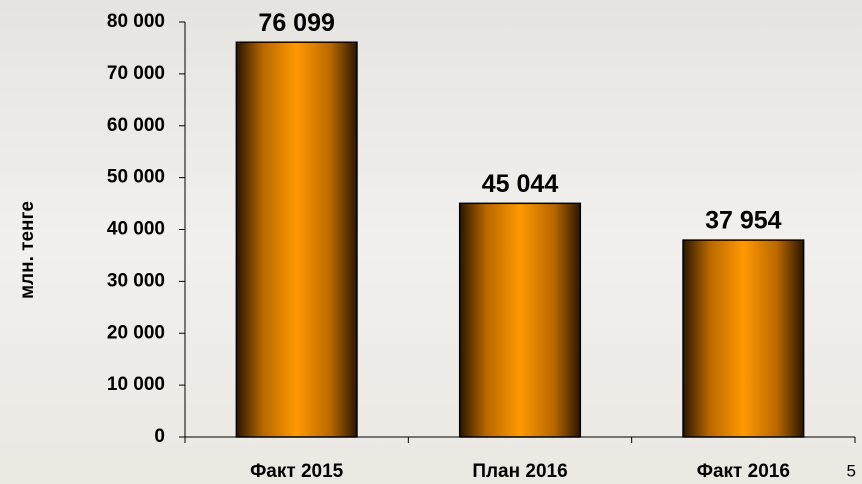 The image size is (862, 484). Describe the element at coordinates (27, 250) in the screenshot. I see `y-axis-label: млн. тенге` at that location.